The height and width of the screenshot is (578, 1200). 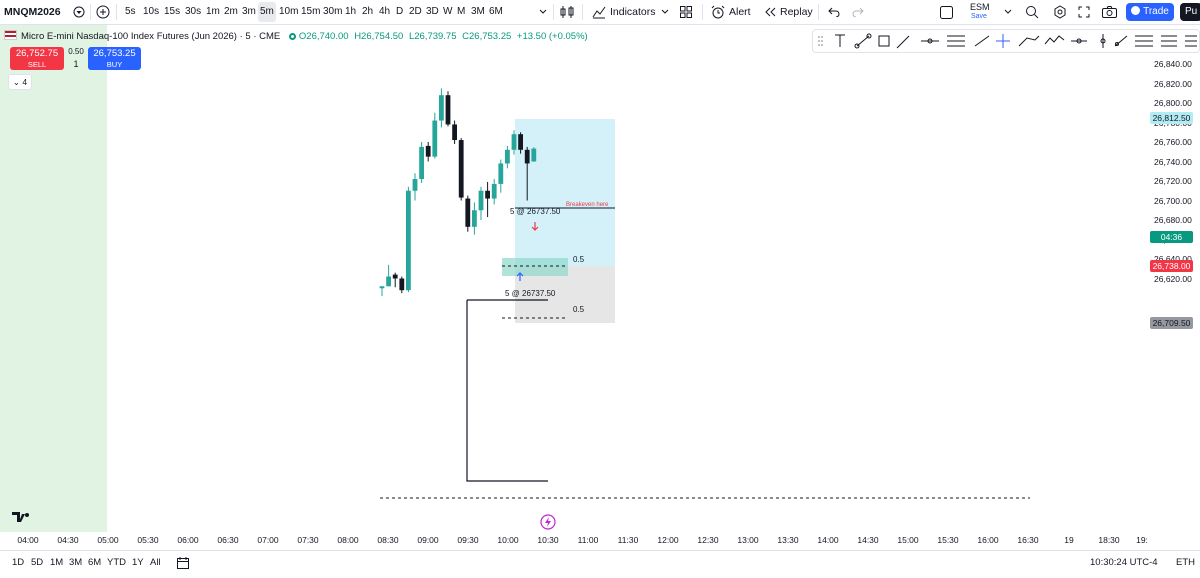 I want to click on timeframe-1m: 1m, so click(x=213, y=11).